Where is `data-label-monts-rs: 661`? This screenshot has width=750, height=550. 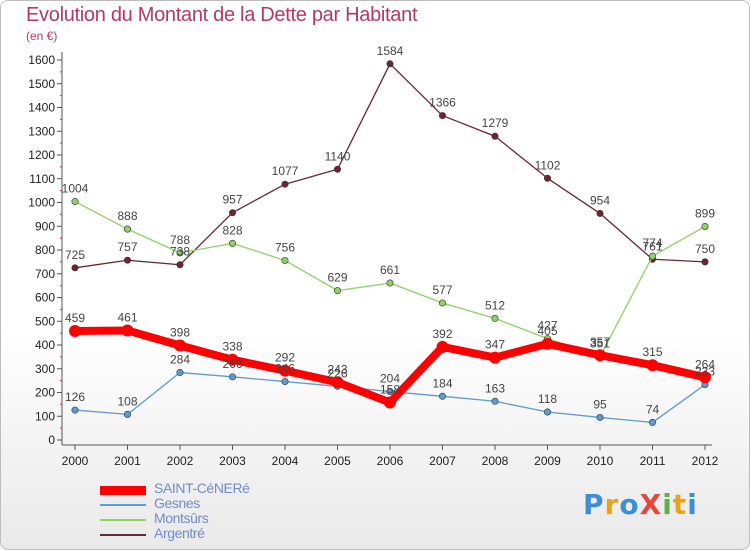
data-label-monts-rs: 661 is located at coordinates (390, 270).